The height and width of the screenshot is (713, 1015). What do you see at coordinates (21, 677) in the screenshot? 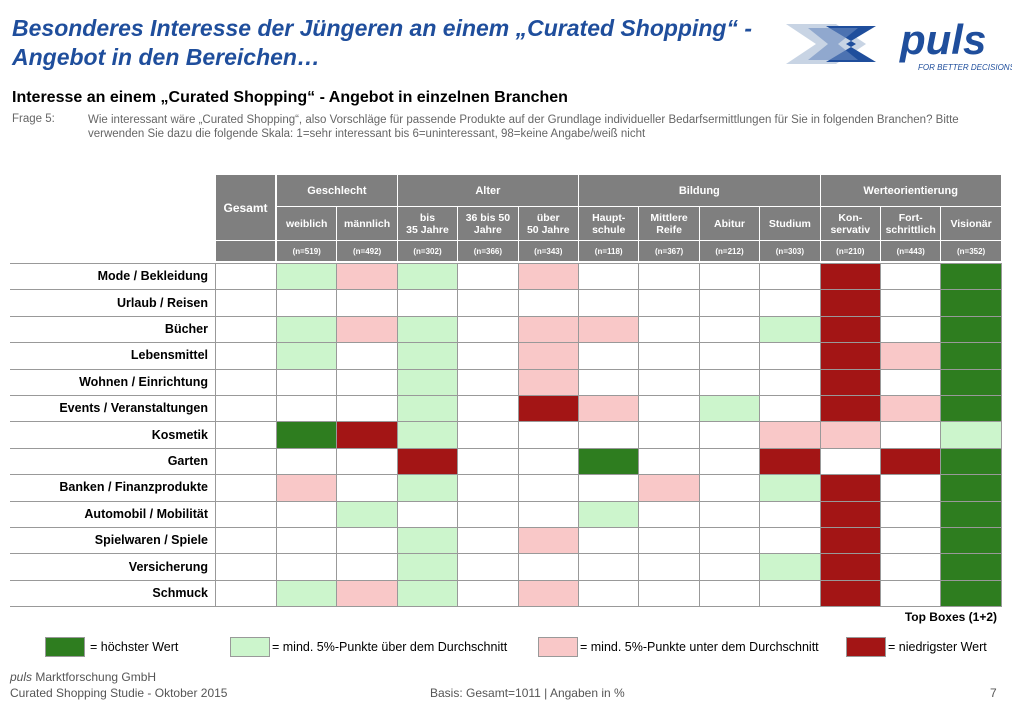
I see `footer-brand: puls` at bounding box center [21, 677].